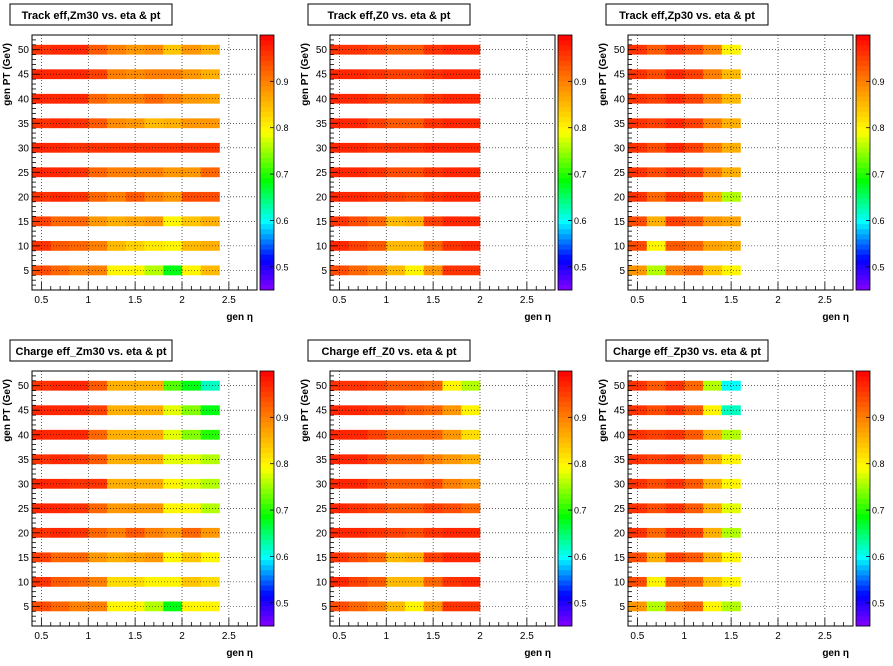 The width and height of the screenshot is (893, 666). Describe the element at coordinates (878, 464) in the screenshot. I see `palette-tick-label: 0.8` at that location.